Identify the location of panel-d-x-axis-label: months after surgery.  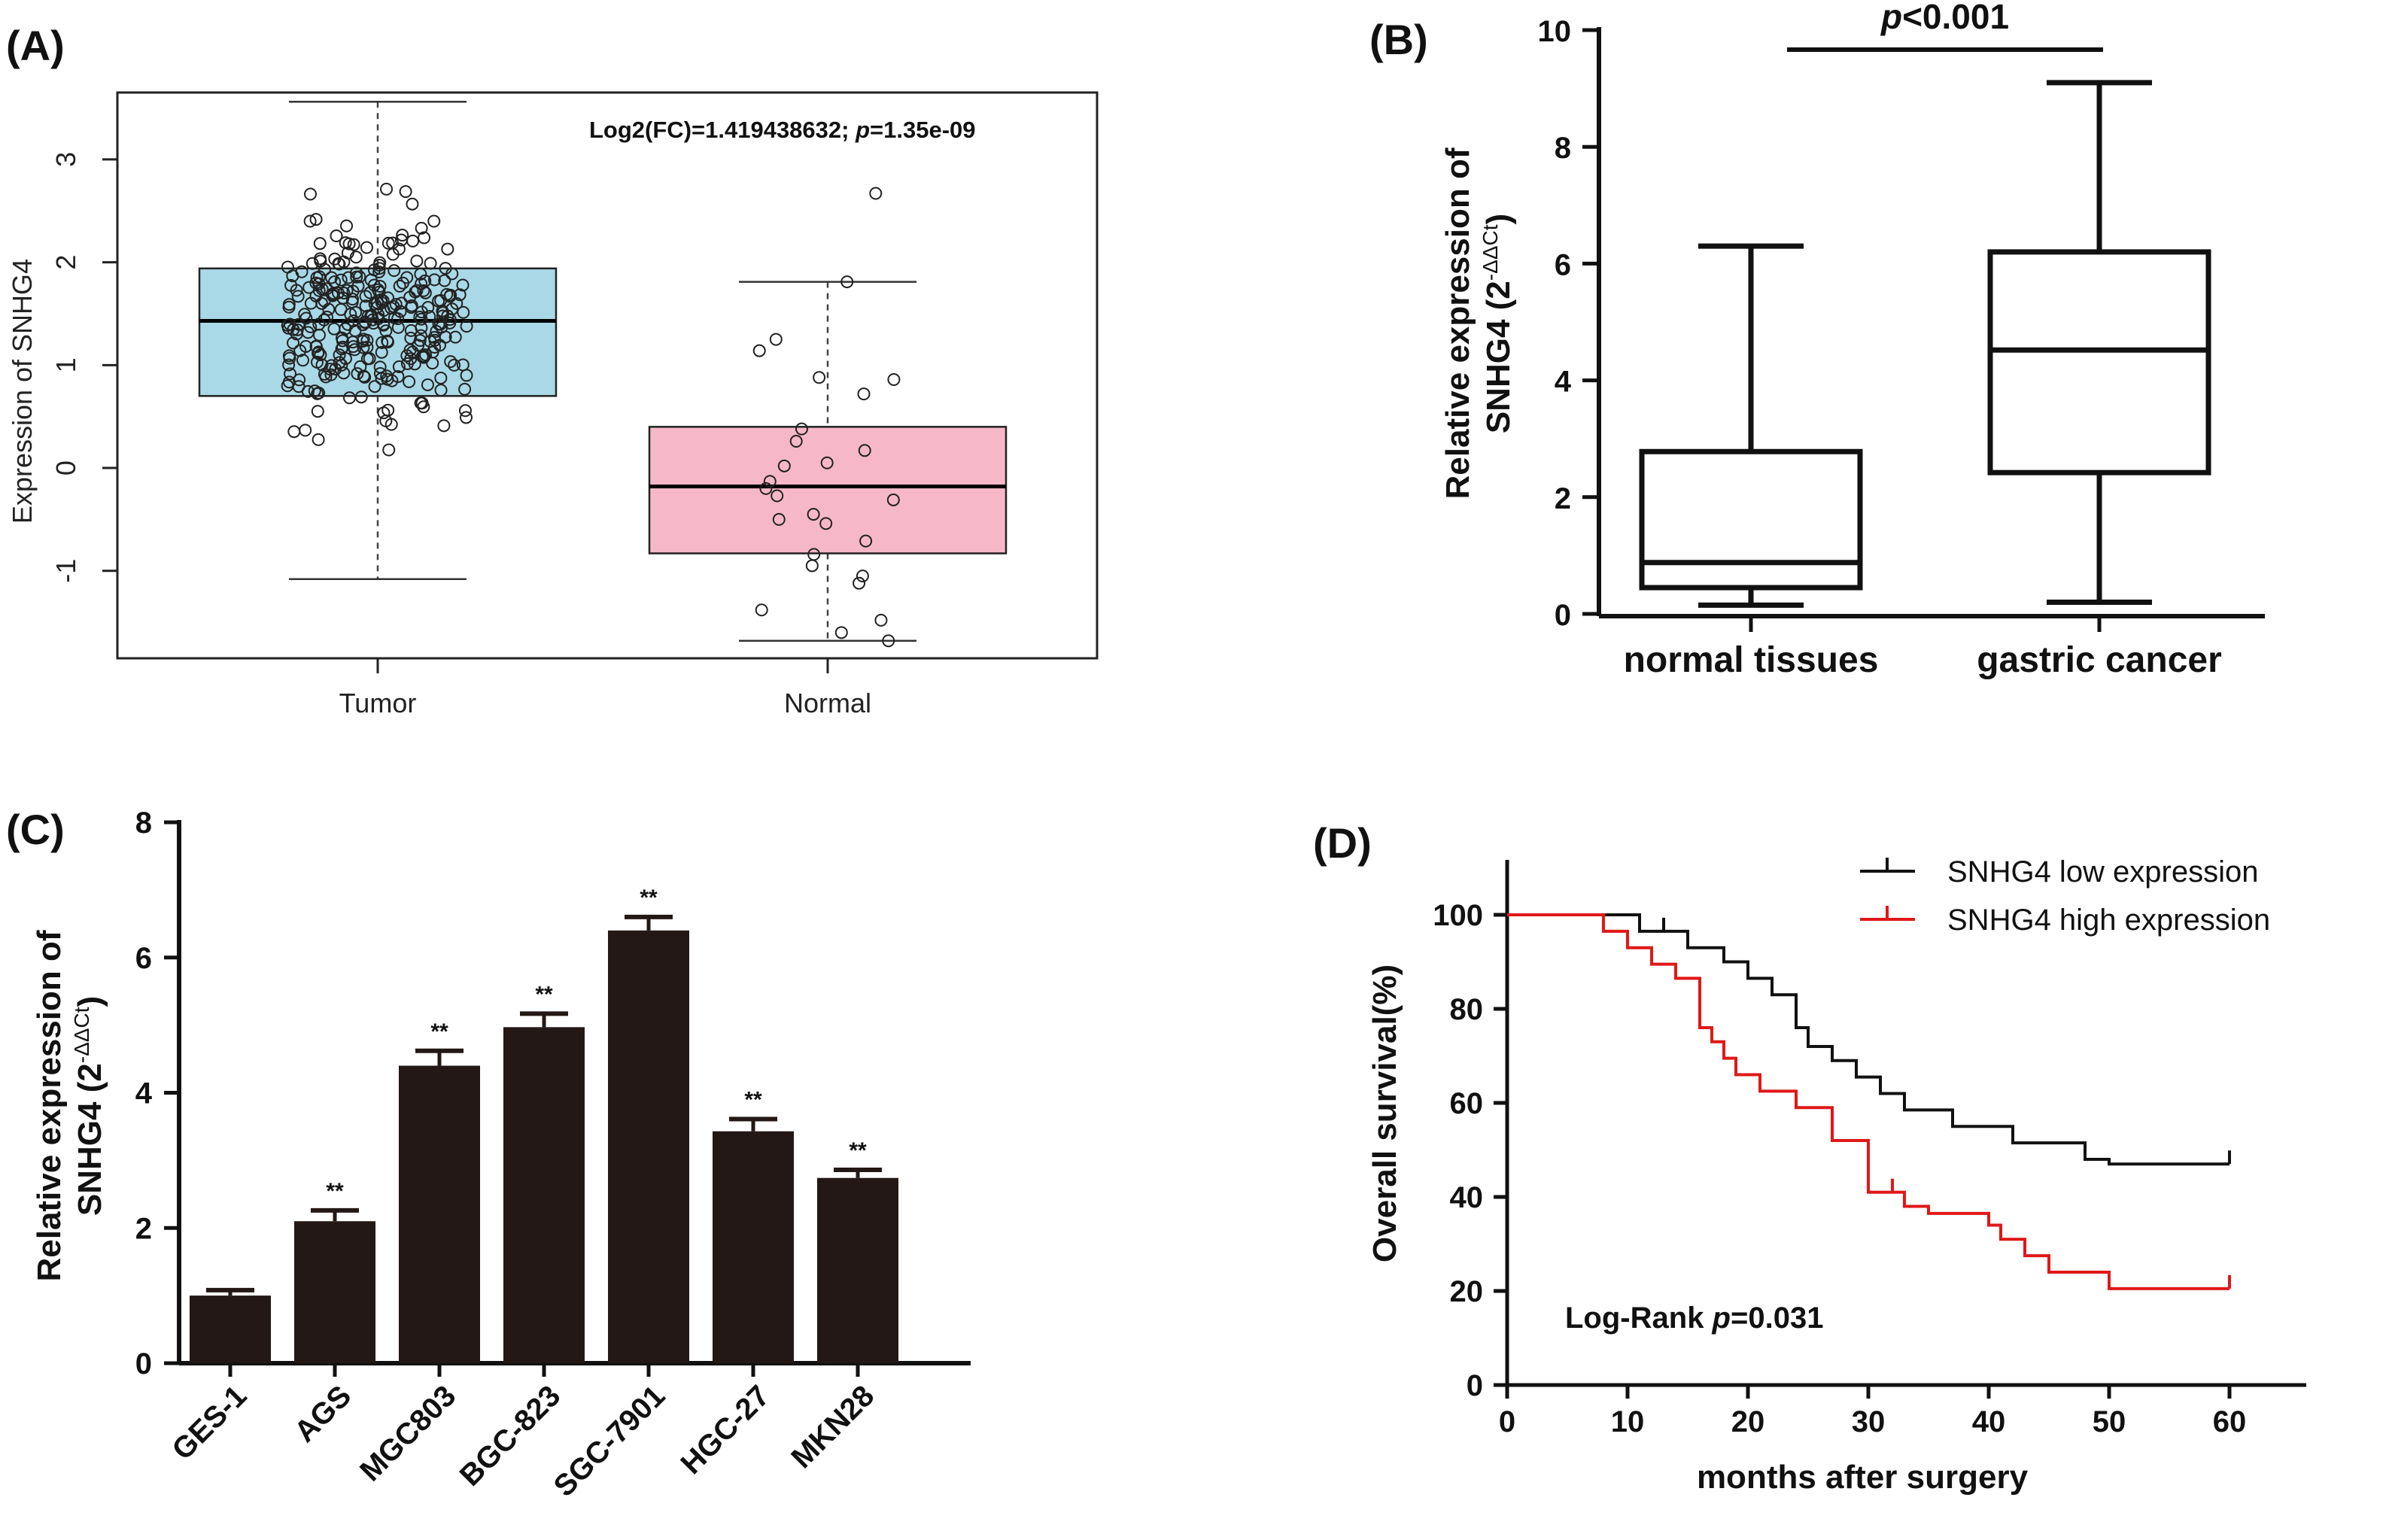
(1863, 1477).